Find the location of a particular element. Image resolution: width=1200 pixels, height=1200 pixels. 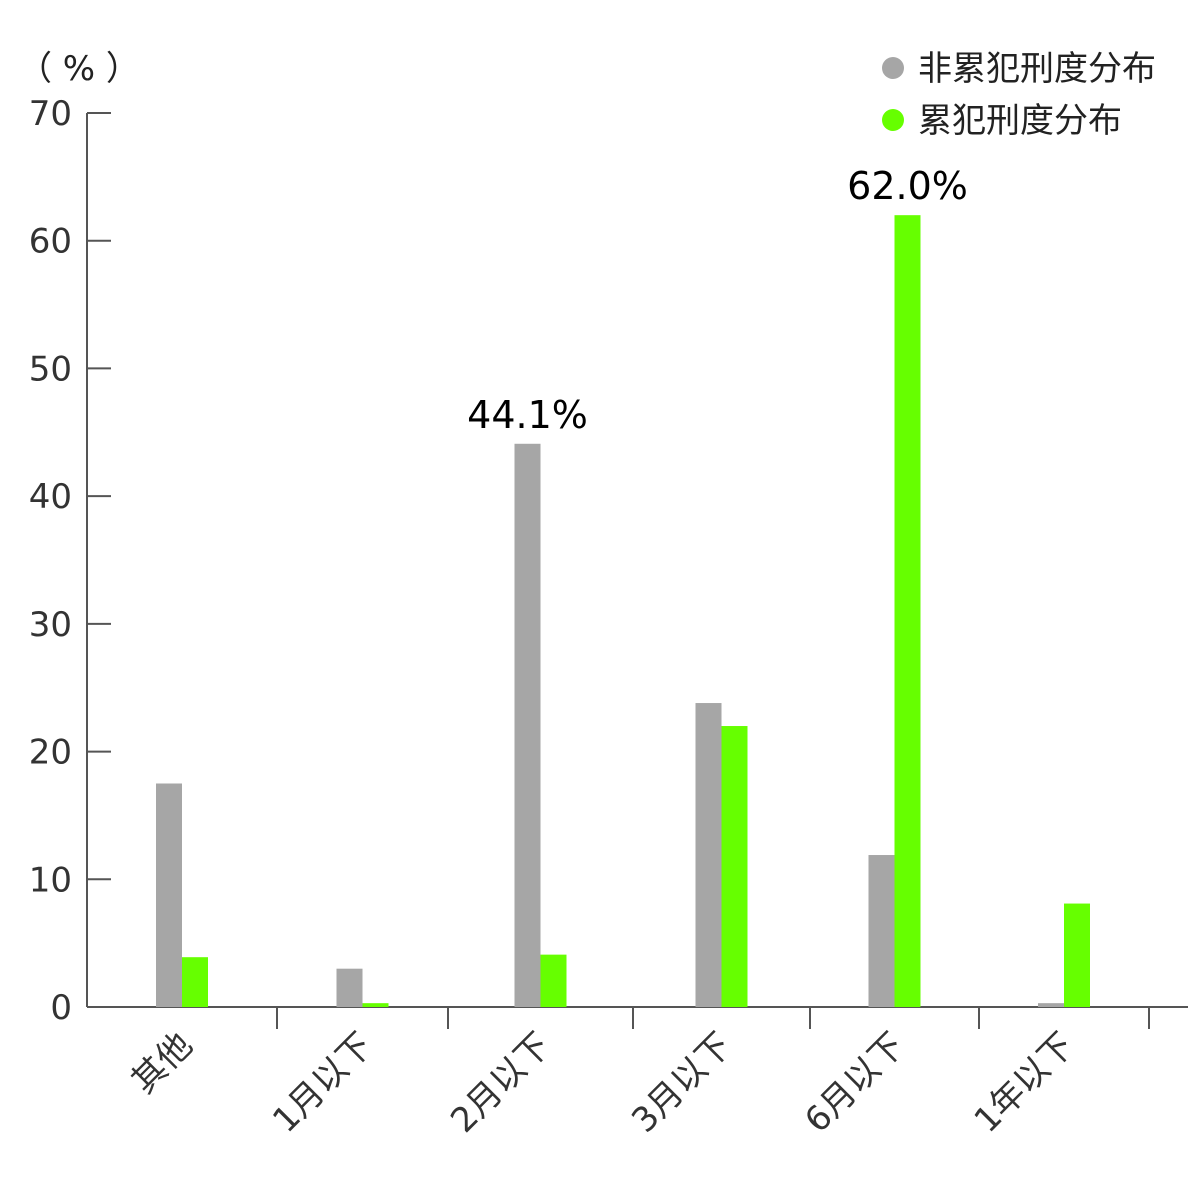

y-tick-label: 0 is located at coordinates (61, 1008).